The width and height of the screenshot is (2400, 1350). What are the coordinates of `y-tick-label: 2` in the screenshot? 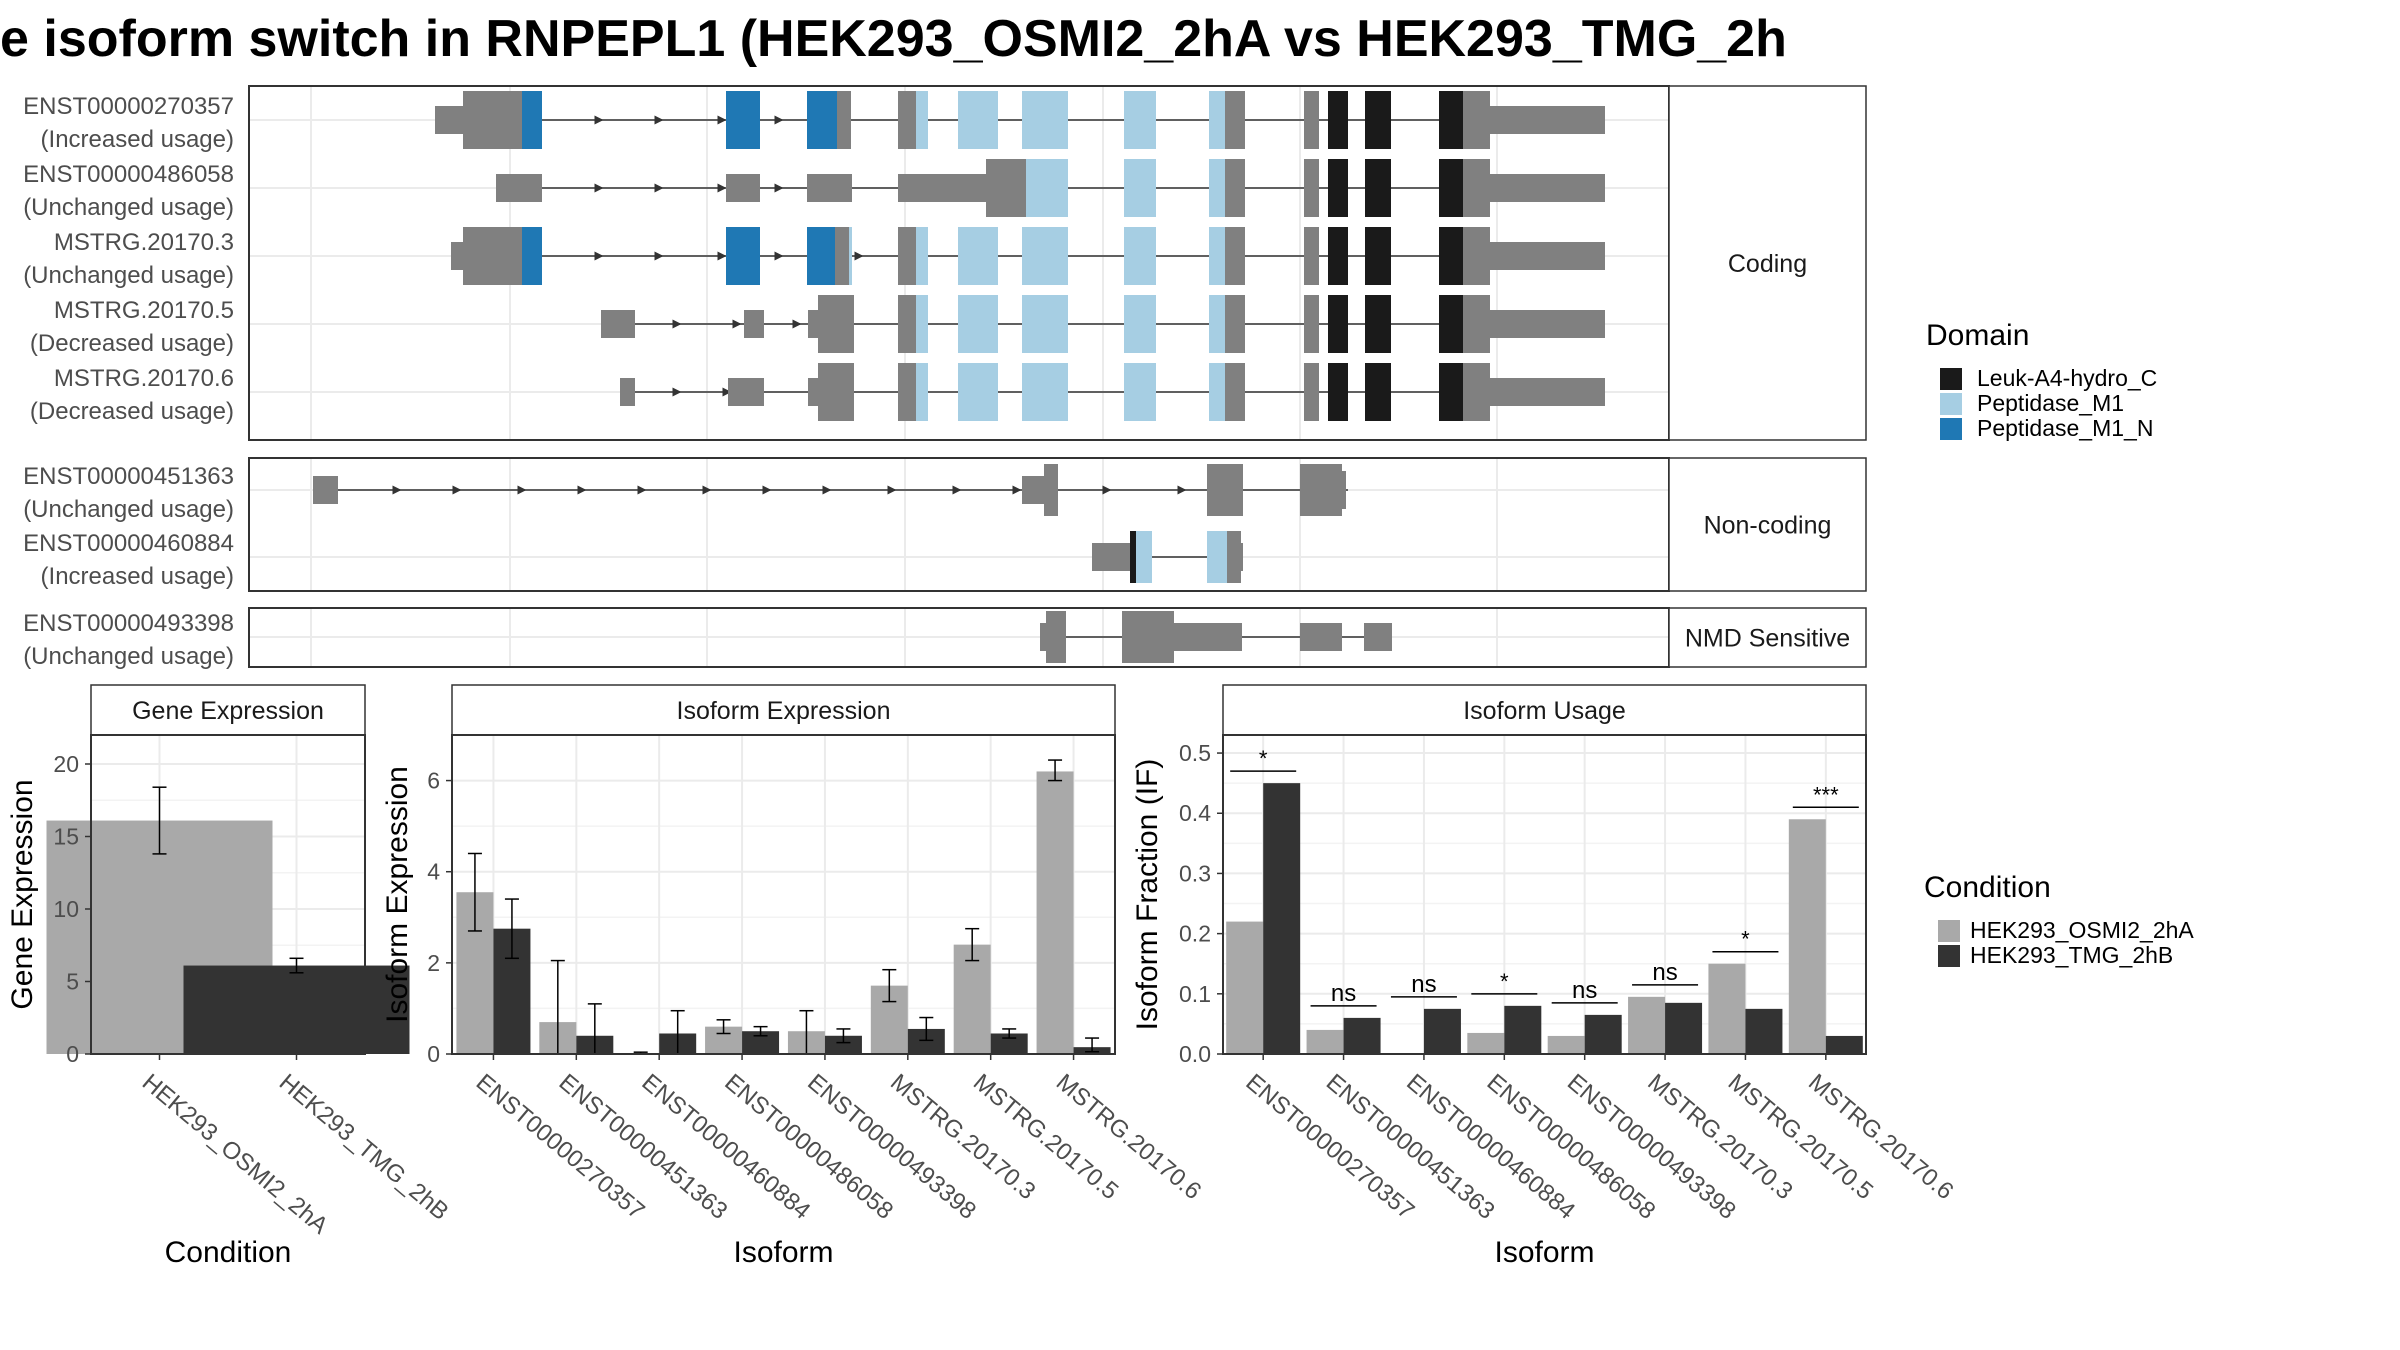 It's located at (433, 963).